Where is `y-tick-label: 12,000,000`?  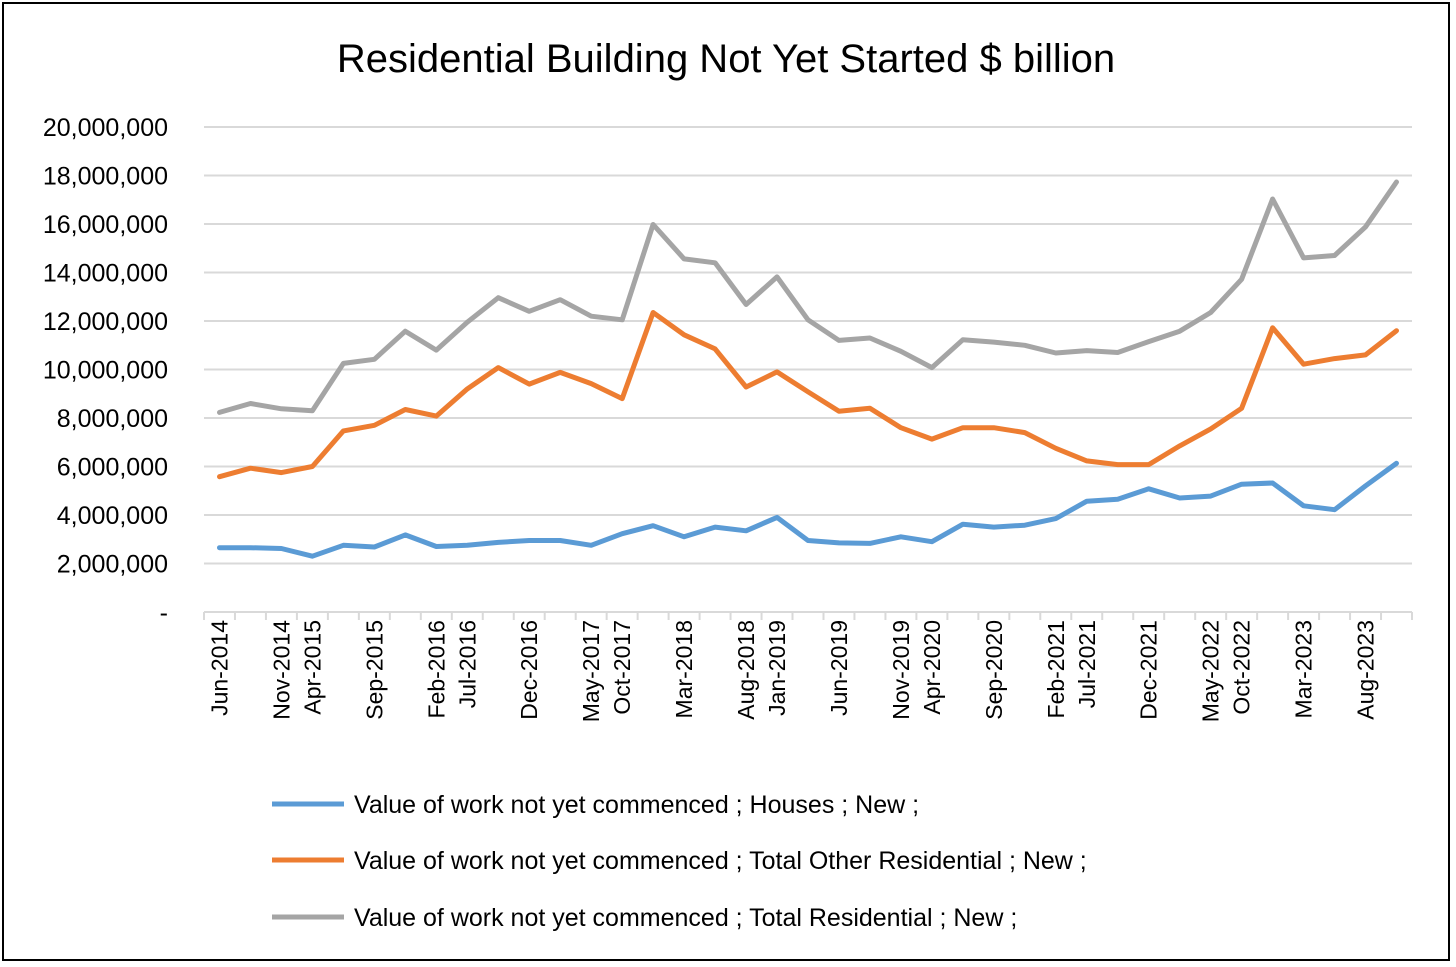 y-tick-label: 12,000,000 is located at coordinates (105, 322).